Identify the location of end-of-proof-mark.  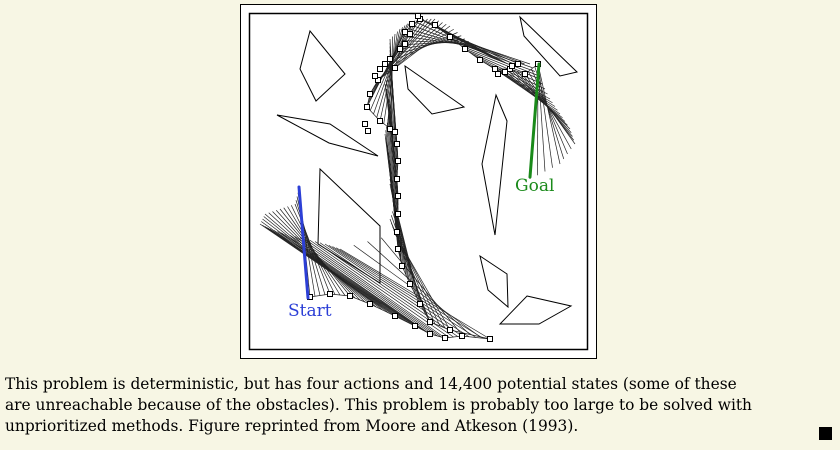
(825, 433).